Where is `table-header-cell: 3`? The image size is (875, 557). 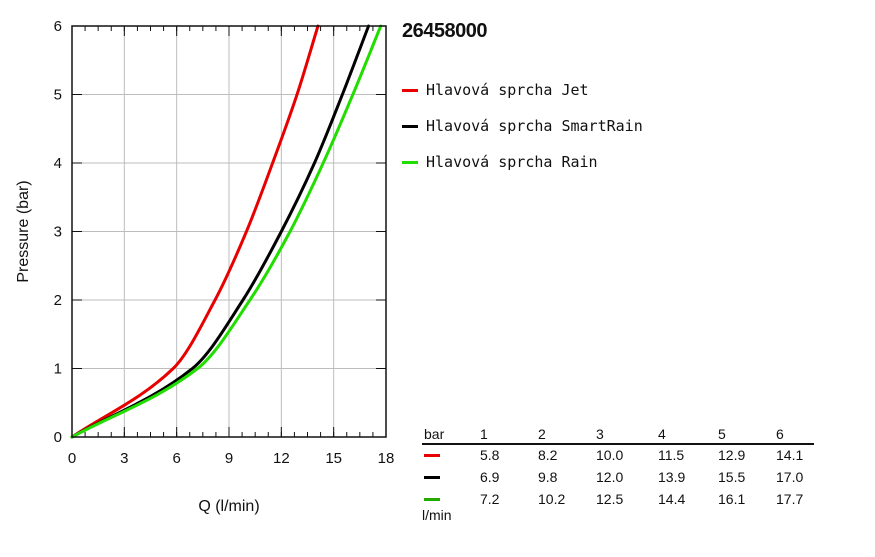
table-header-cell: 3 is located at coordinates (600, 434).